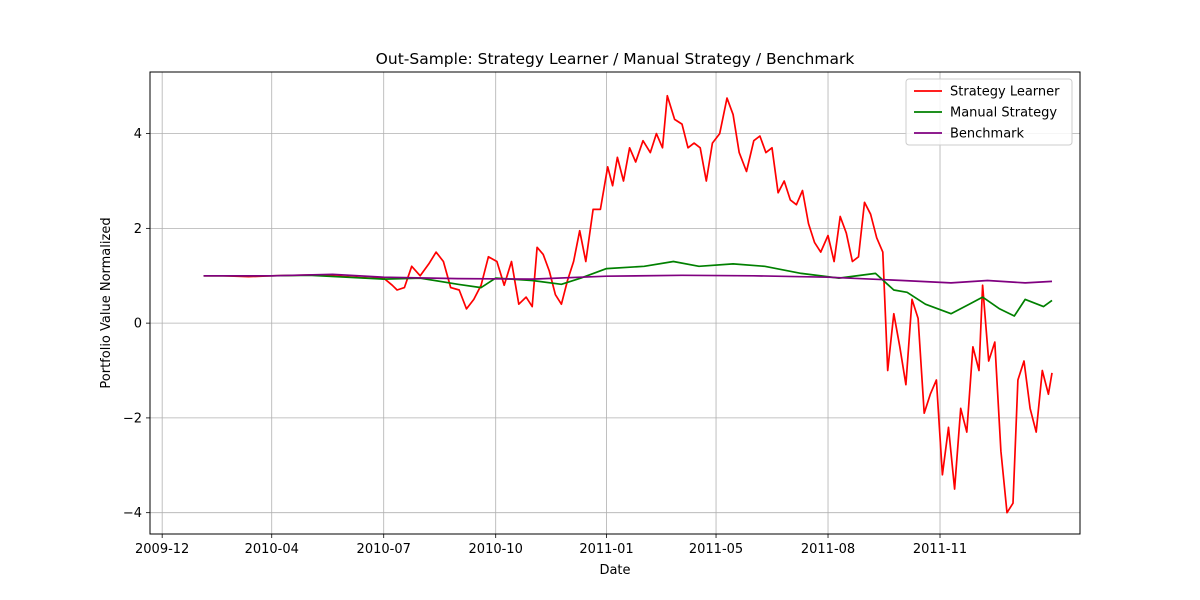 The width and height of the screenshot is (1200, 600). I want to click on y-tick-label: 0, so click(138, 324).